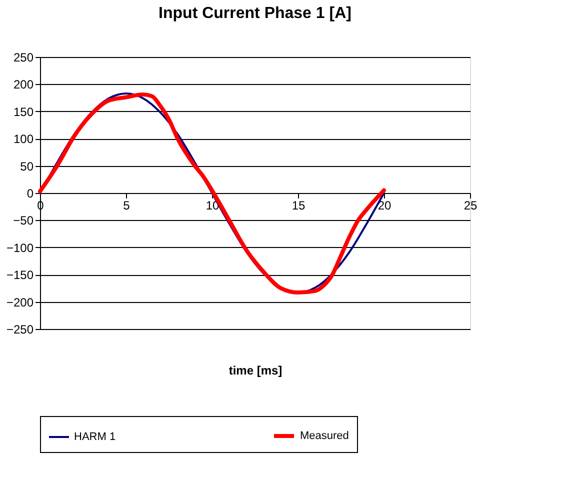 Image resolution: width=568 pixels, height=499 pixels. I want to click on y-tick-label: −100, so click(20, 247).